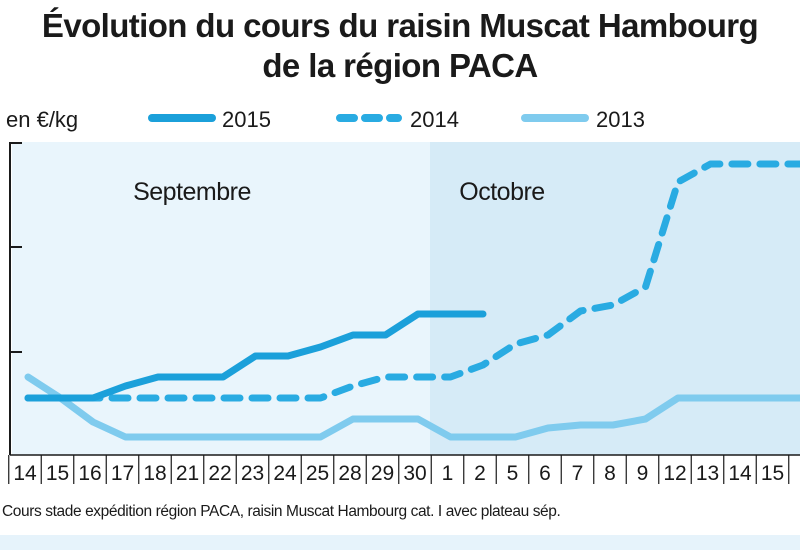  What do you see at coordinates (448, 473) in the screenshot?
I see `x-tick-label: 1` at bounding box center [448, 473].